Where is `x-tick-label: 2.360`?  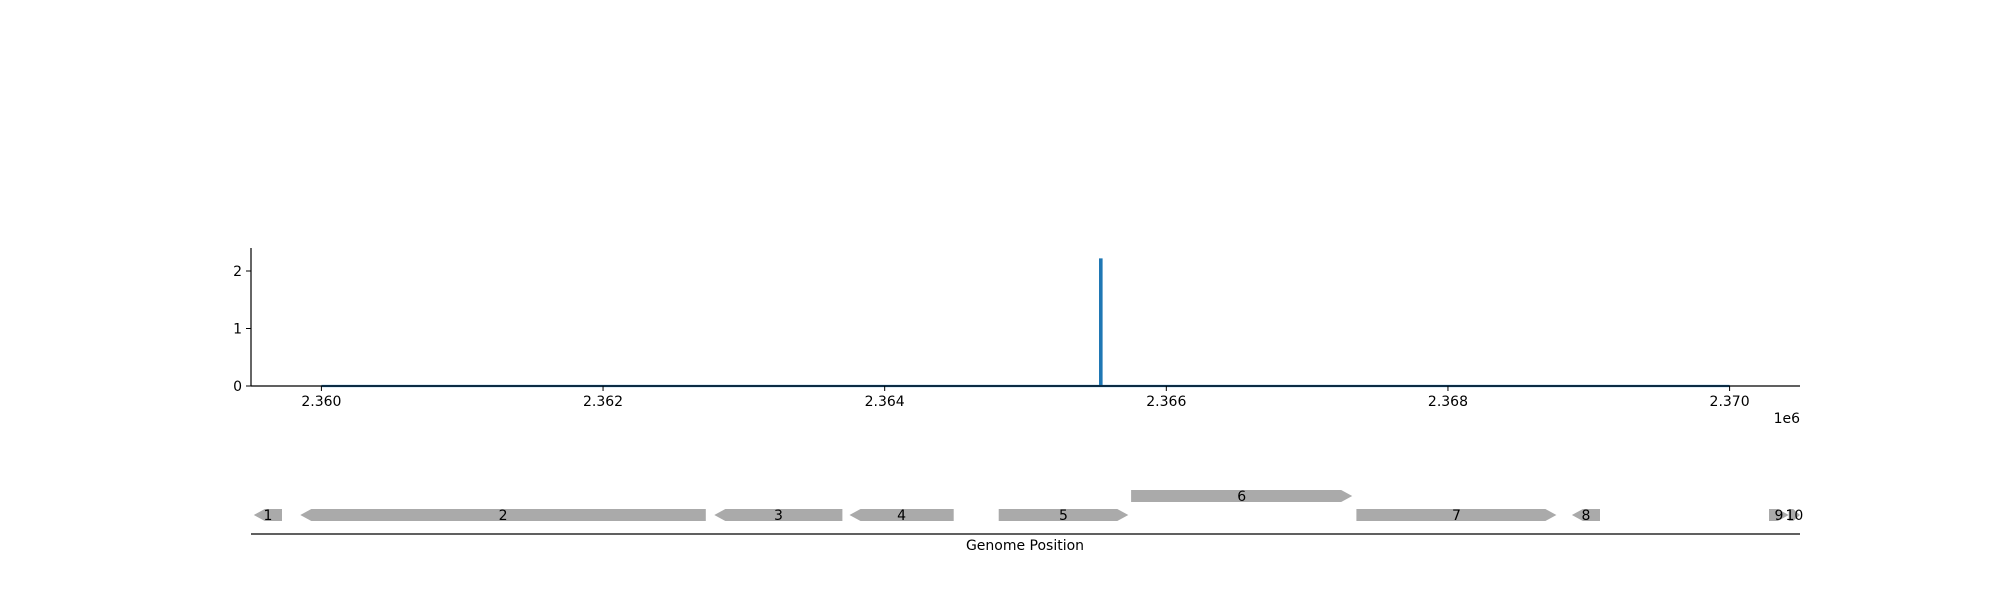 x-tick-label: 2.360 is located at coordinates (321, 402).